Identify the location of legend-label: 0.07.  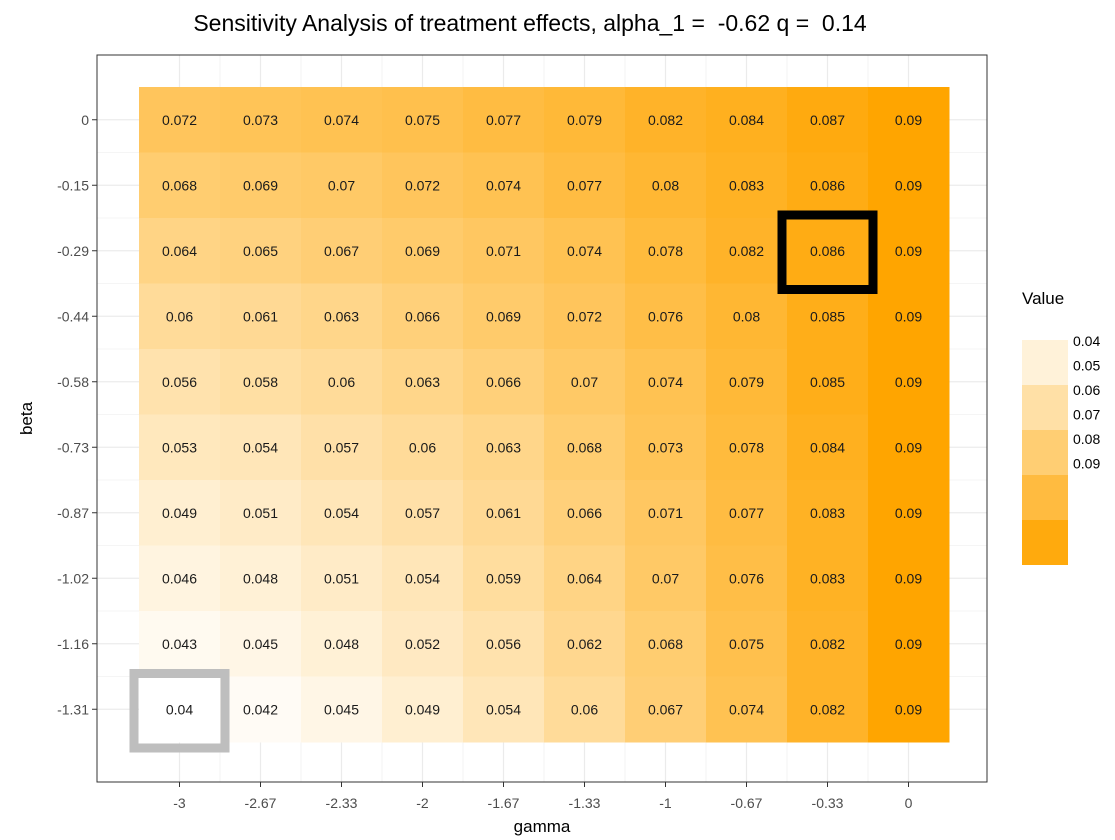
(1086, 415).